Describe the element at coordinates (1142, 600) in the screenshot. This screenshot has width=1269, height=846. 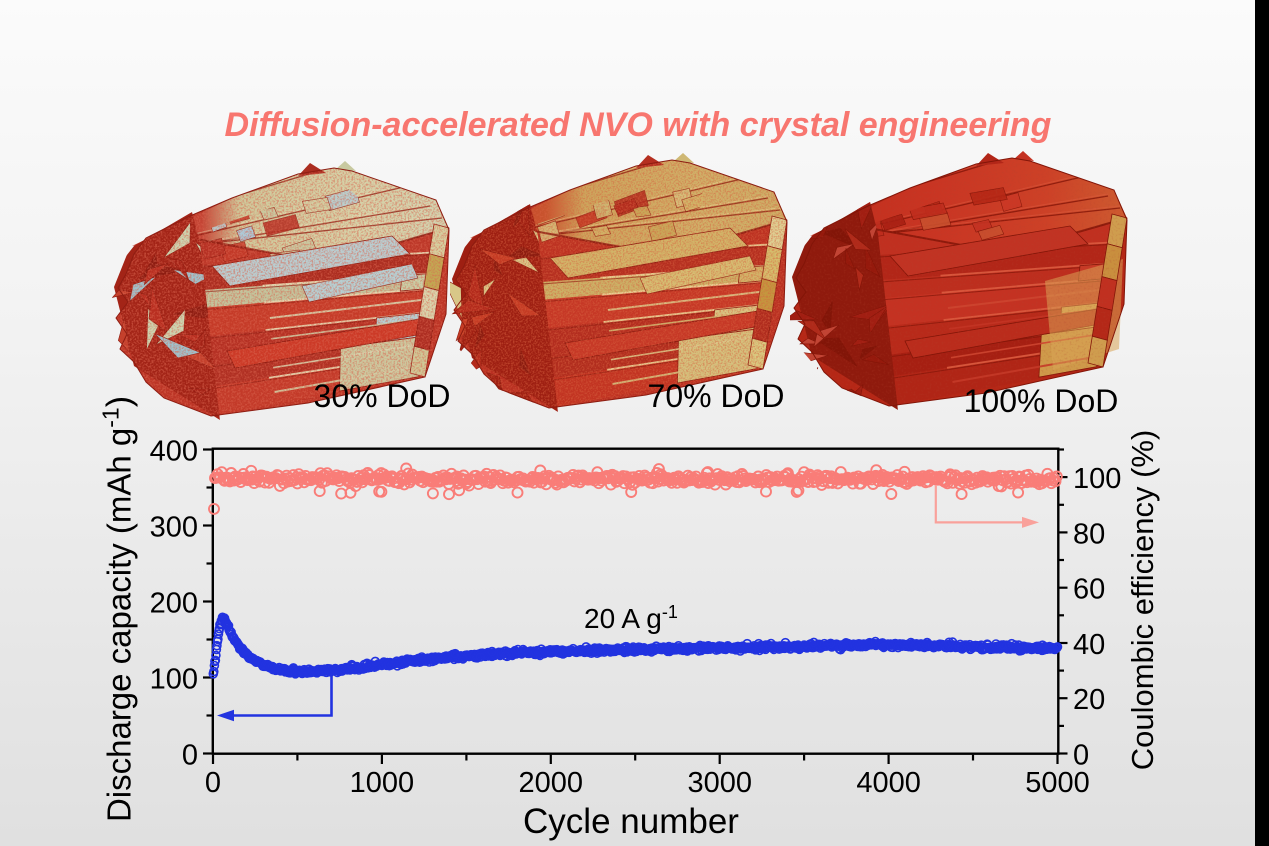
I see `svg-text: Coulombic efficiency (%)` at that location.